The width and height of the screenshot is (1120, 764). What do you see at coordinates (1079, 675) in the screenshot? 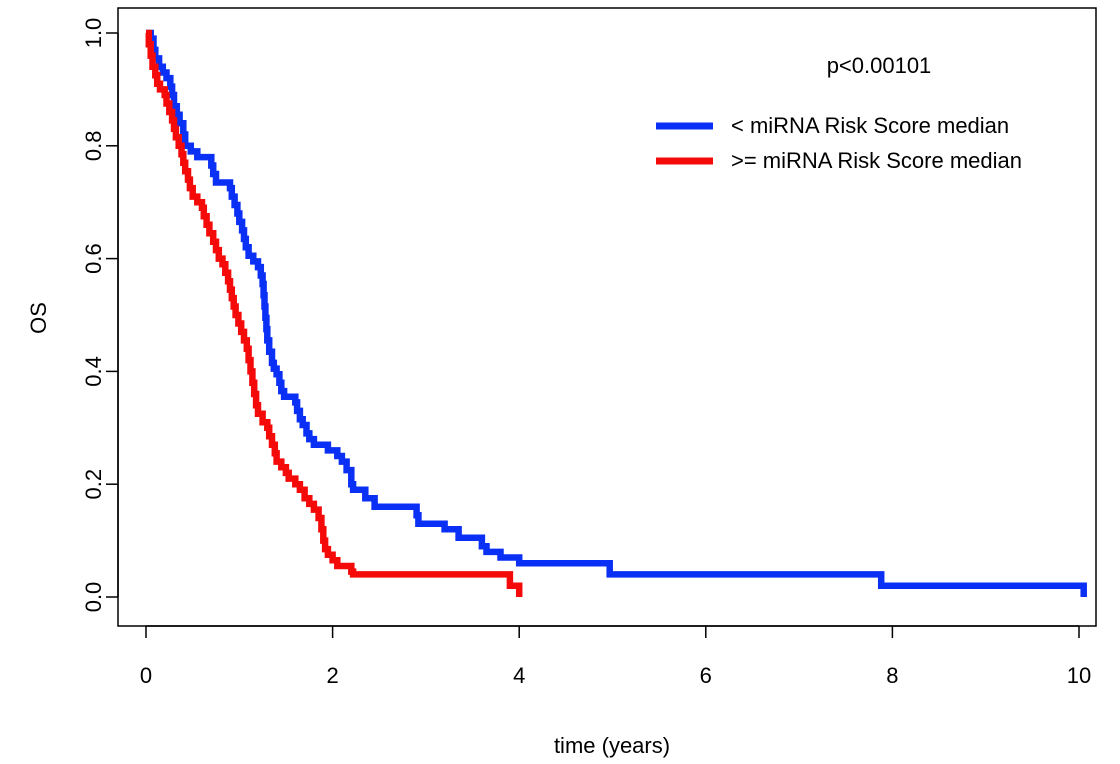
I see `x-tick-label: 10` at bounding box center [1079, 675].